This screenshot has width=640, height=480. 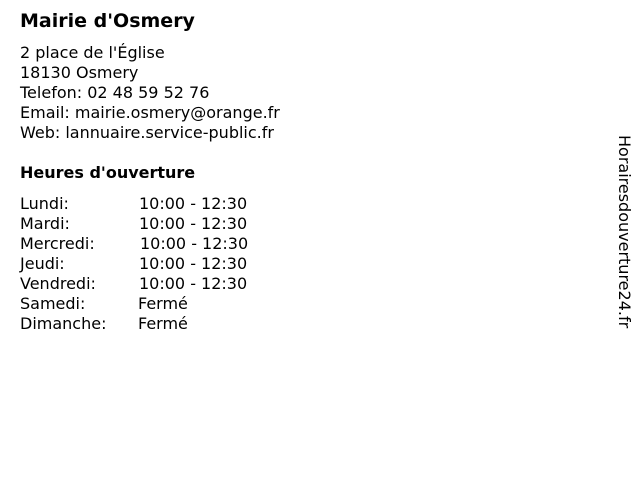 What do you see at coordinates (45, 223) in the screenshot?
I see `day-label: Mardi:` at bounding box center [45, 223].